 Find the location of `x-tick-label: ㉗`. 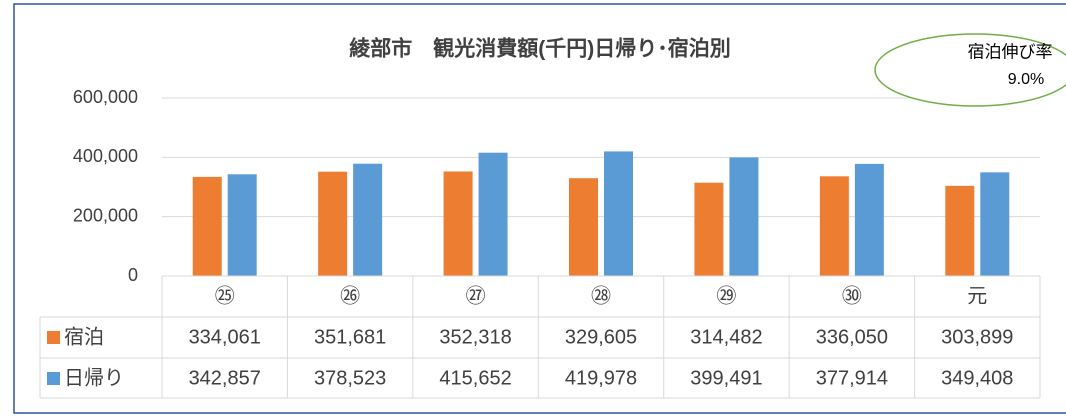

x-tick-label: ㉗ is located at coordinates (476, 295).